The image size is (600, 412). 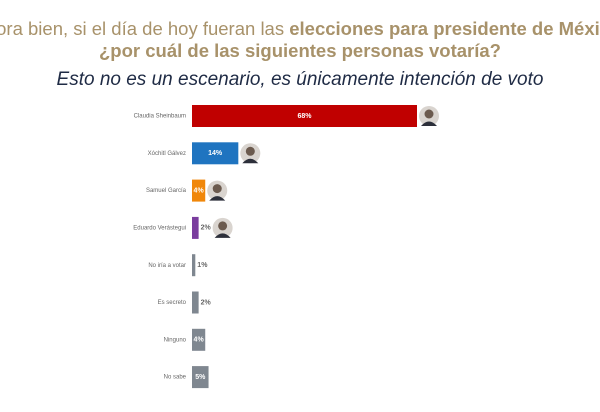 I want to click on category-label: Ninguno, so click(x=175, y=340).